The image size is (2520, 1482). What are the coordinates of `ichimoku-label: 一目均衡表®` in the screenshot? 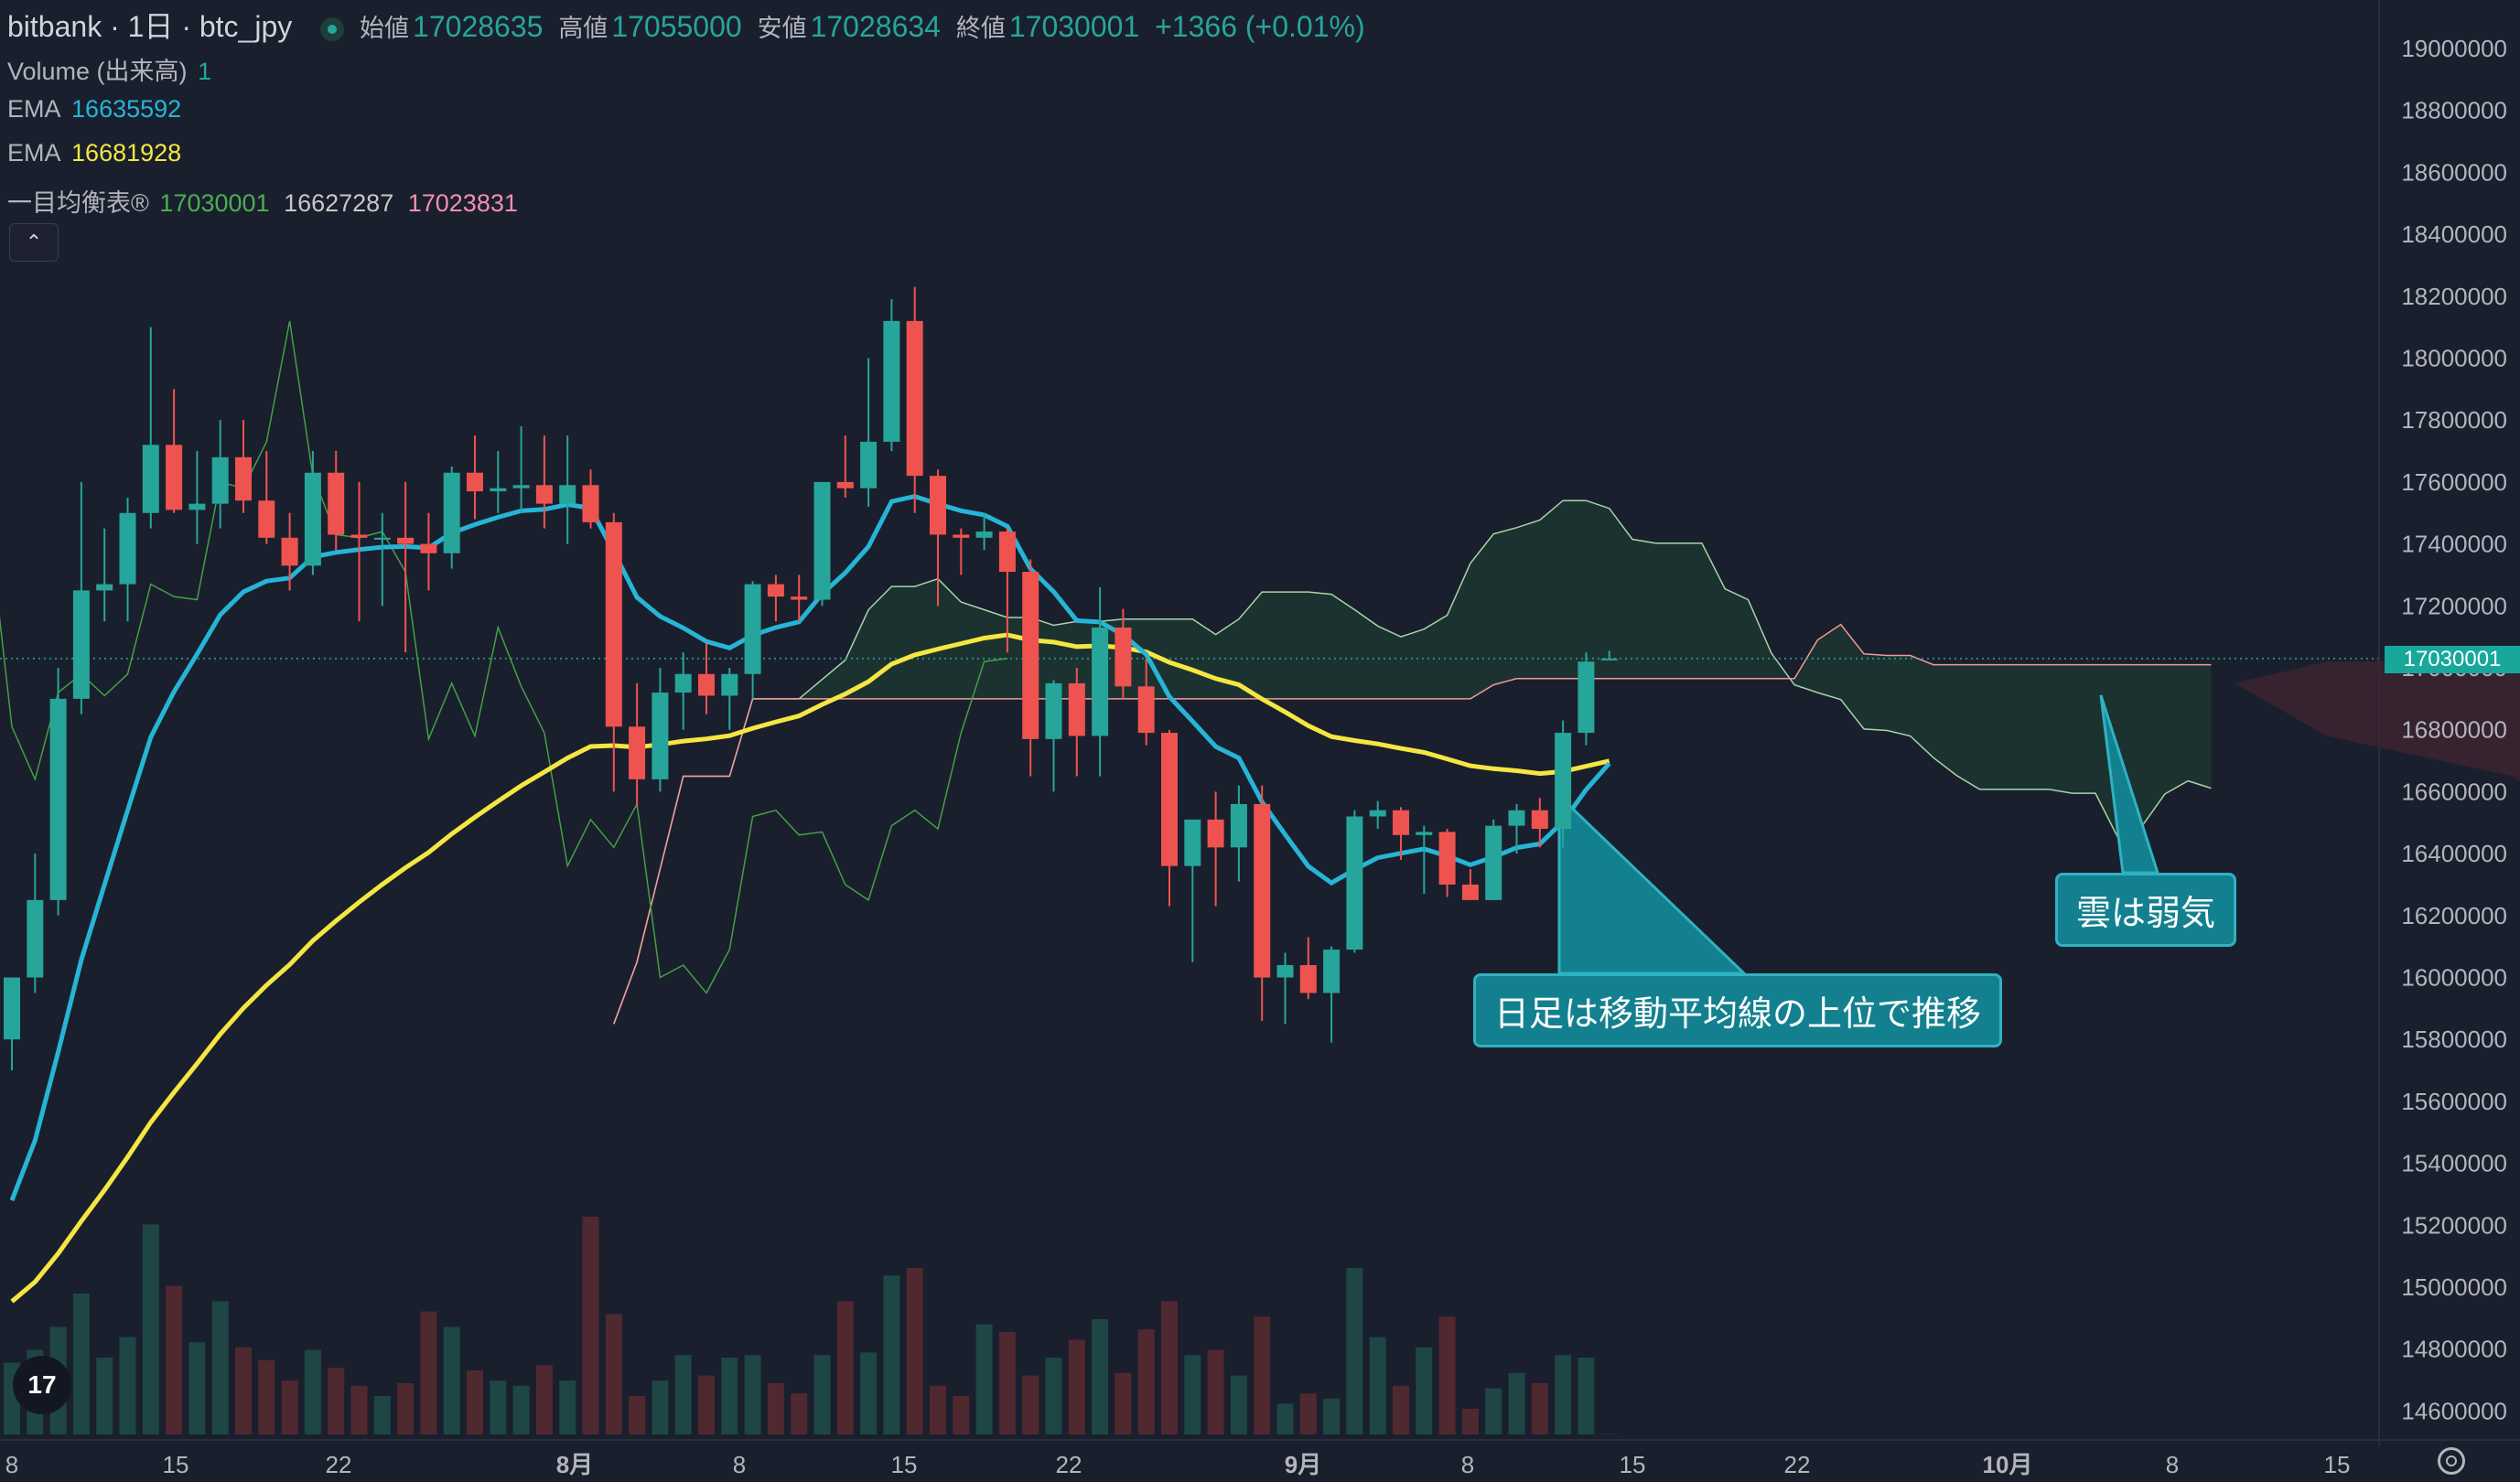 It's located at (78, 203).